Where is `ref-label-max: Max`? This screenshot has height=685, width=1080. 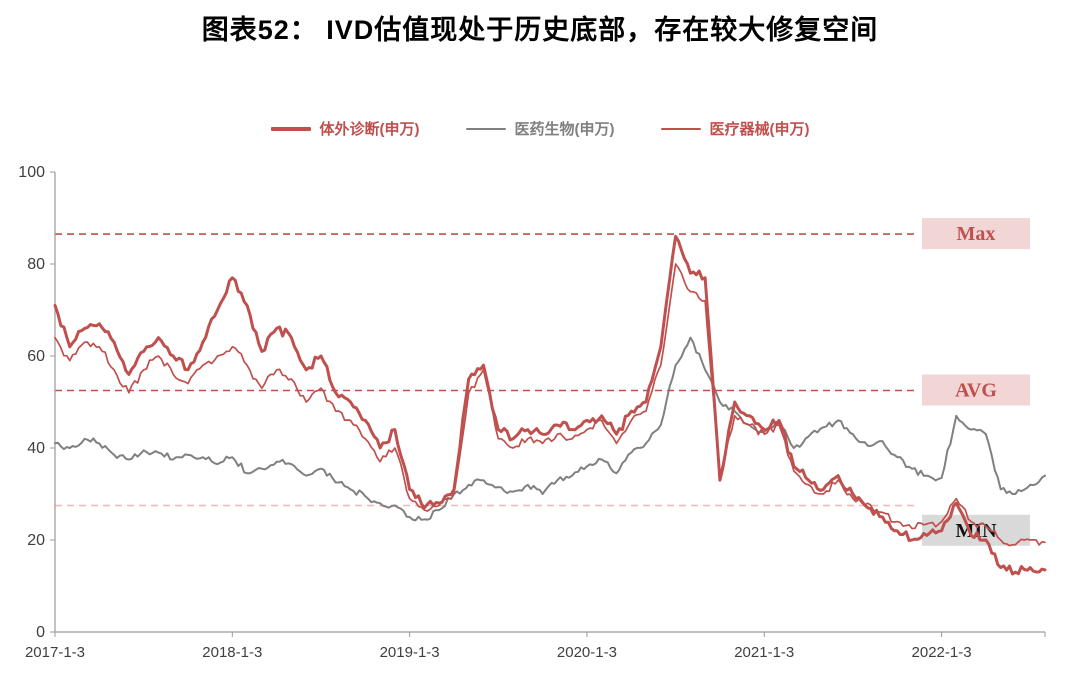 ref-label-max: Max is located at coordinates (976, 234).